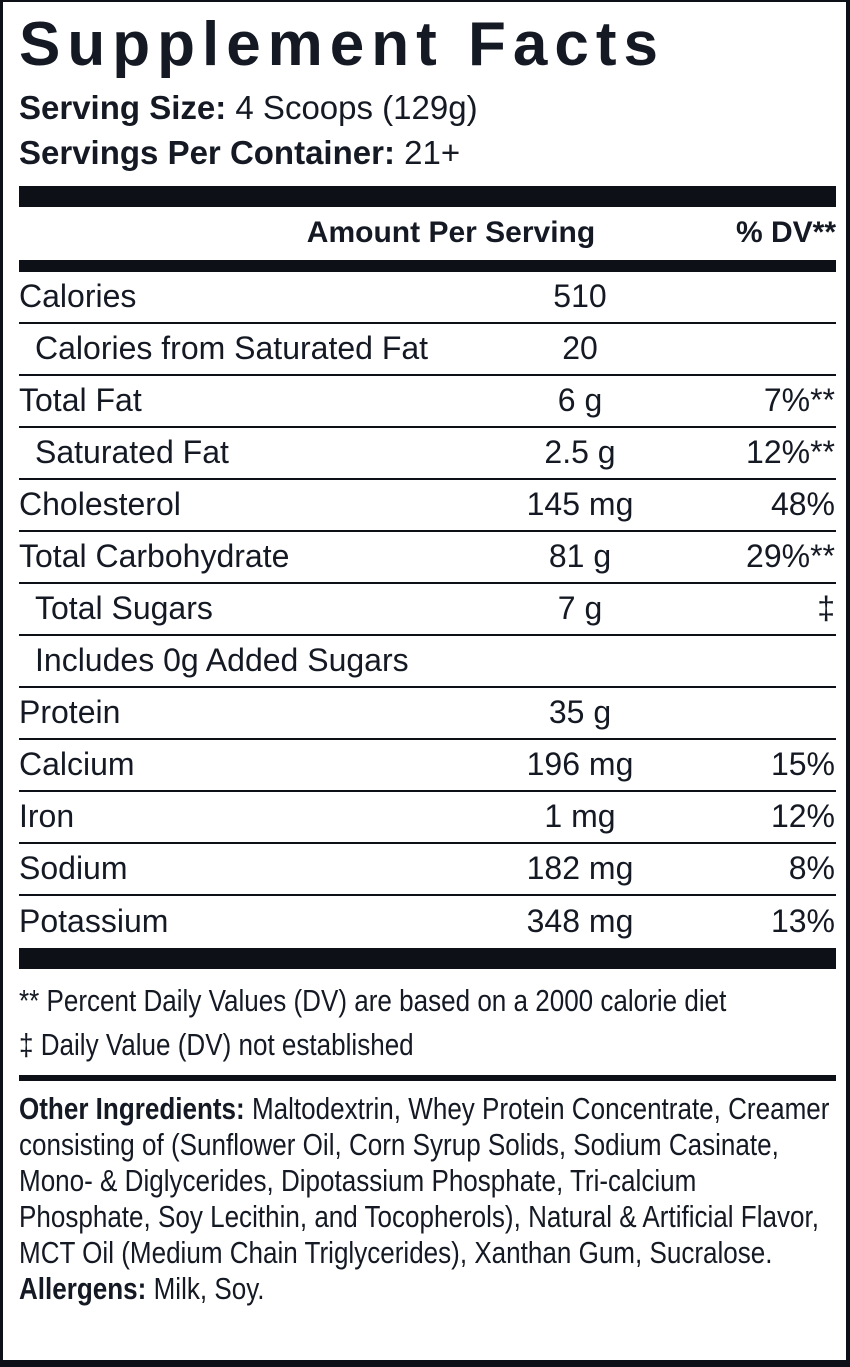 This screenshot has width=850, height=1367. I want to click on nutrient-amount: 182 mg, so click(580, 868).